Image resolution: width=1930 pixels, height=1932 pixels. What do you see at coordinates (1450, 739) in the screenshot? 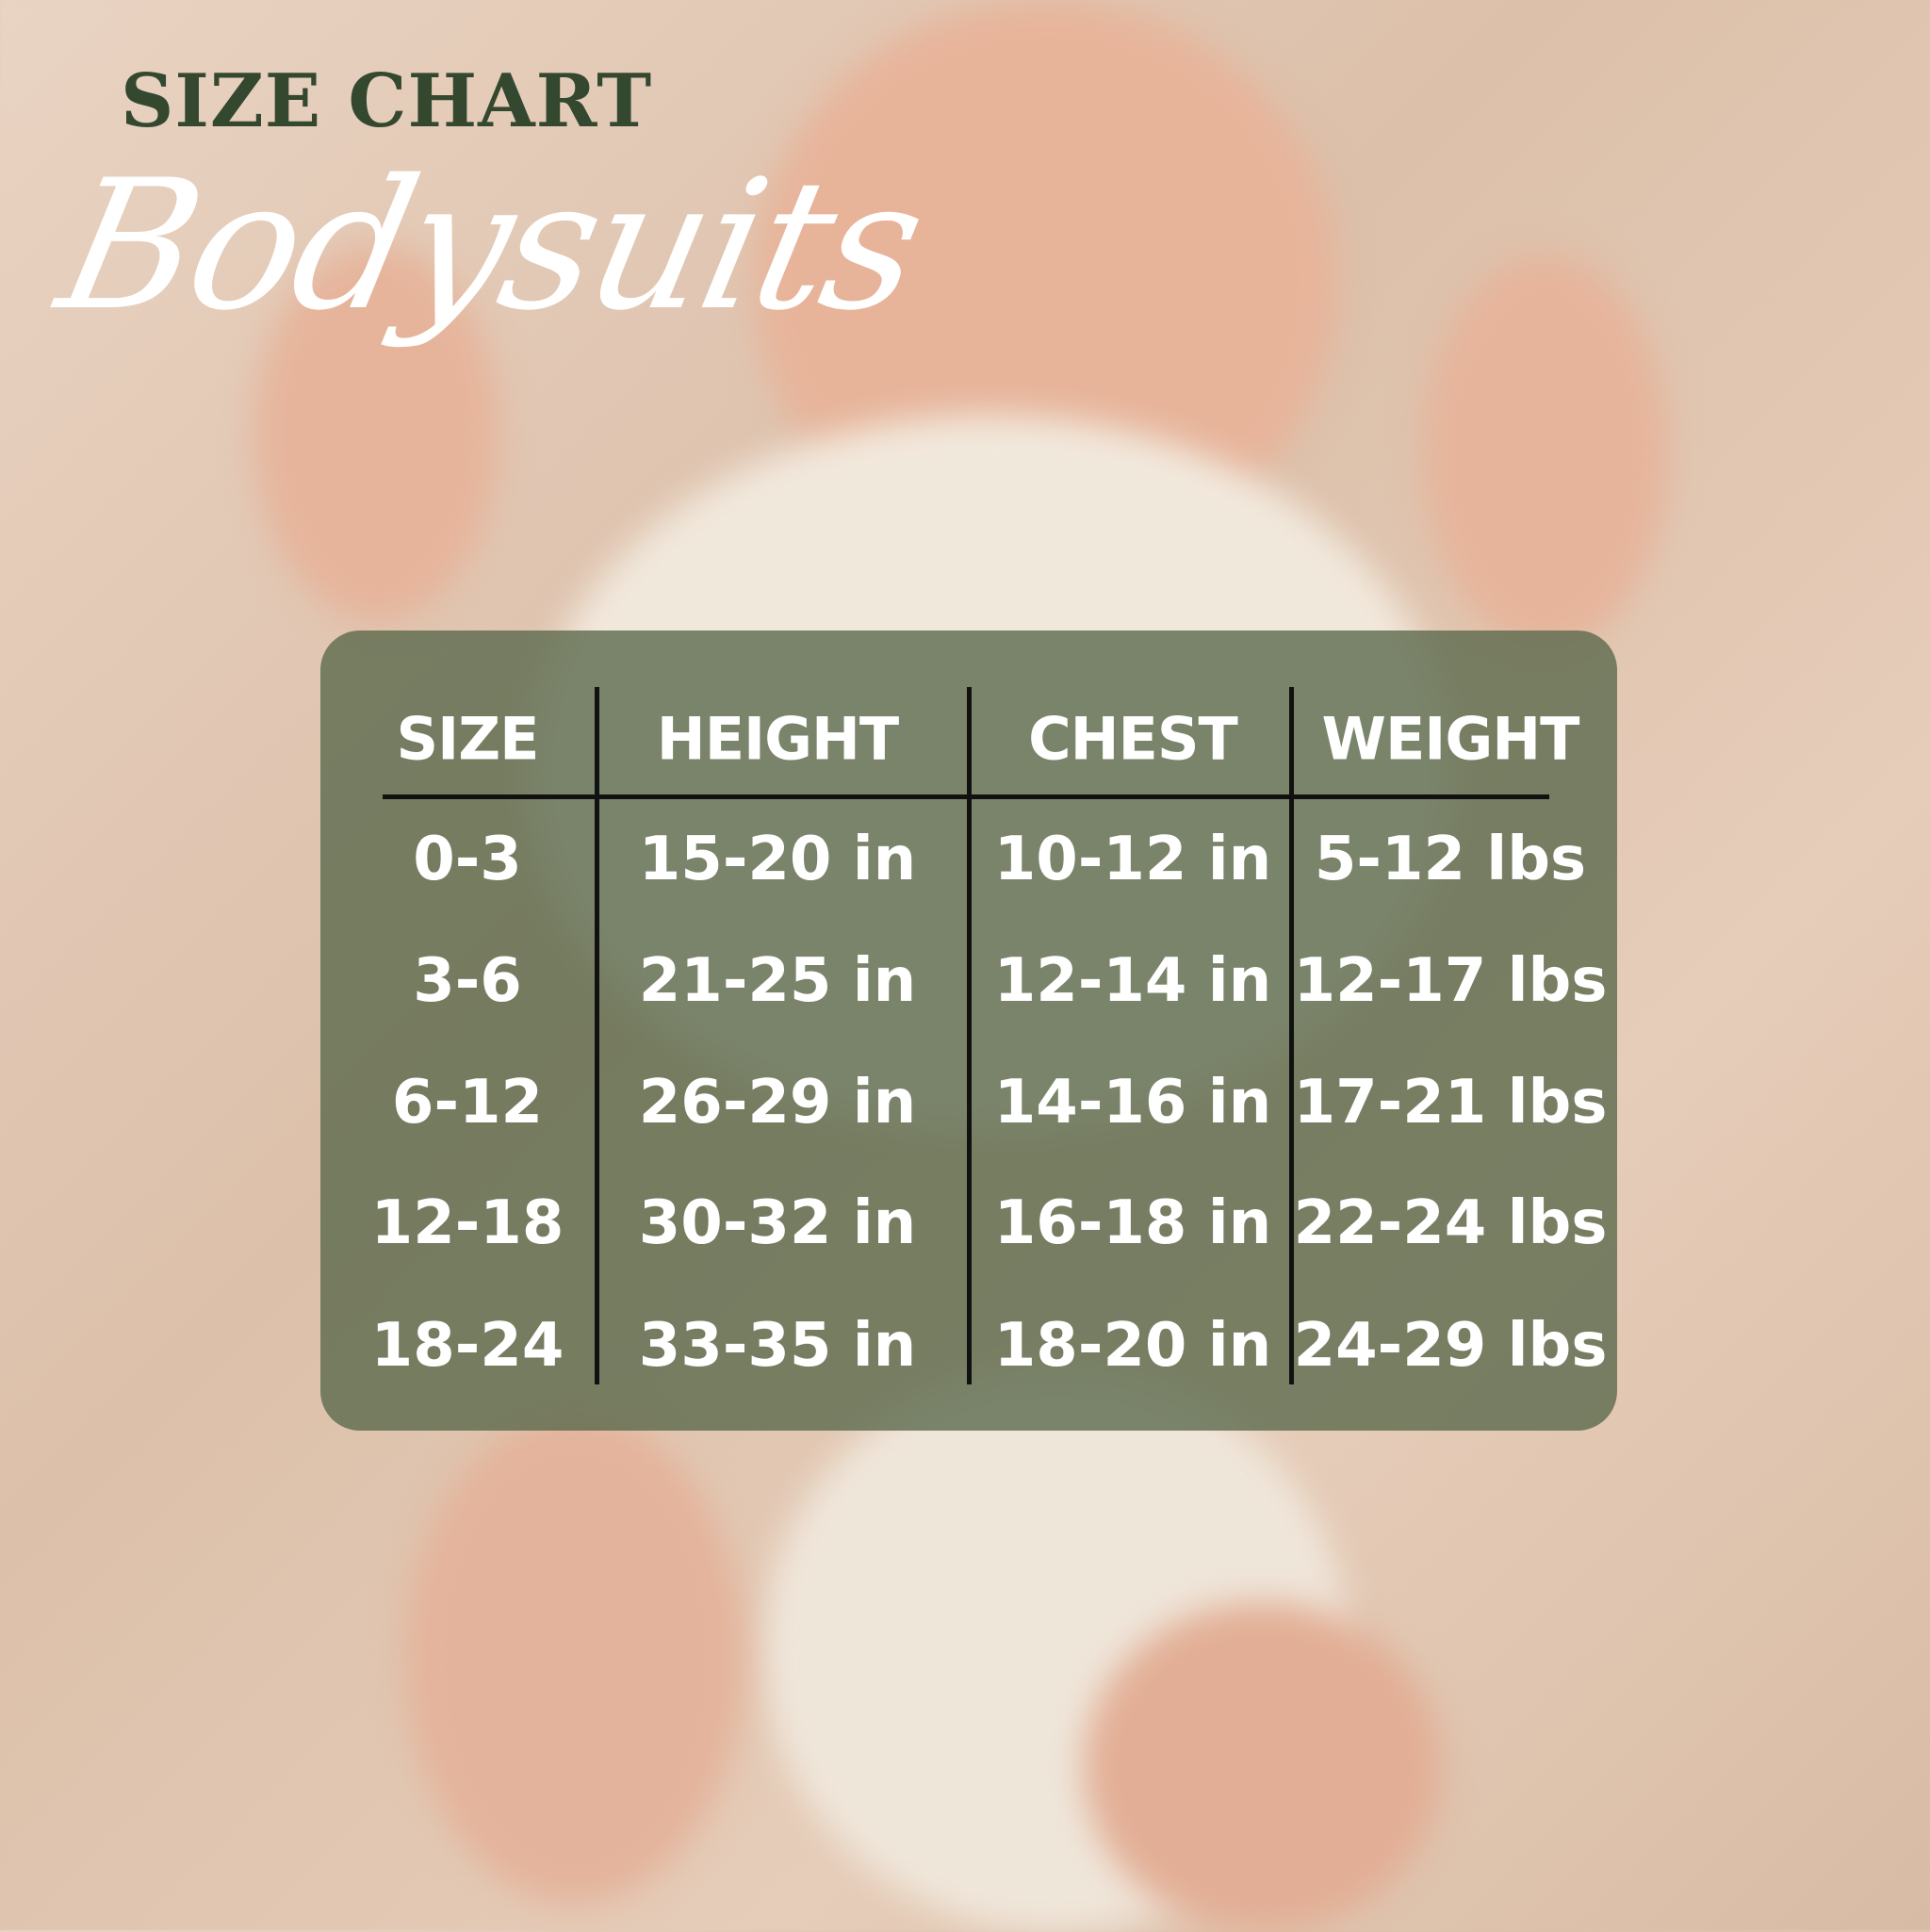
I see `column-header: WEIGHT` at bounding box center [1450, 739].